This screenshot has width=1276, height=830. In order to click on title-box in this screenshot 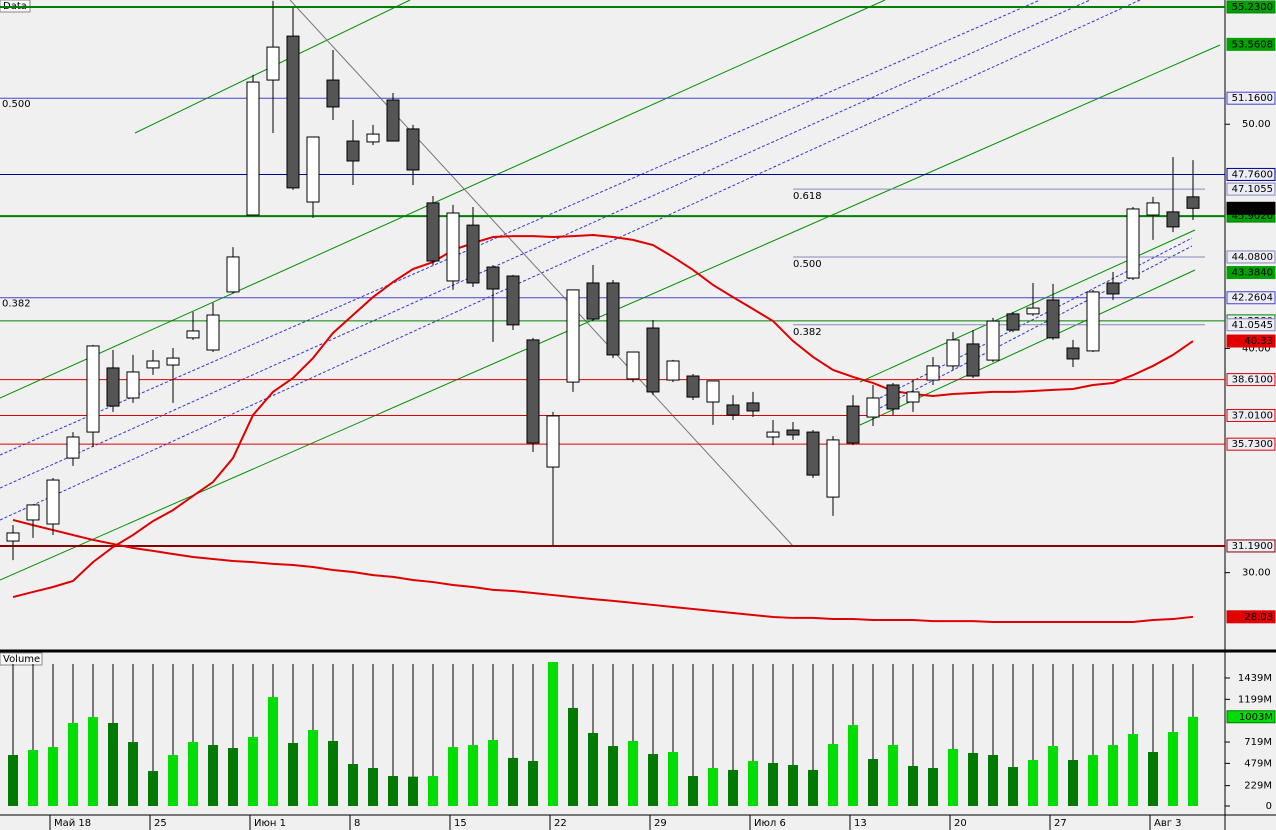, I will do `click(21, 659)`.